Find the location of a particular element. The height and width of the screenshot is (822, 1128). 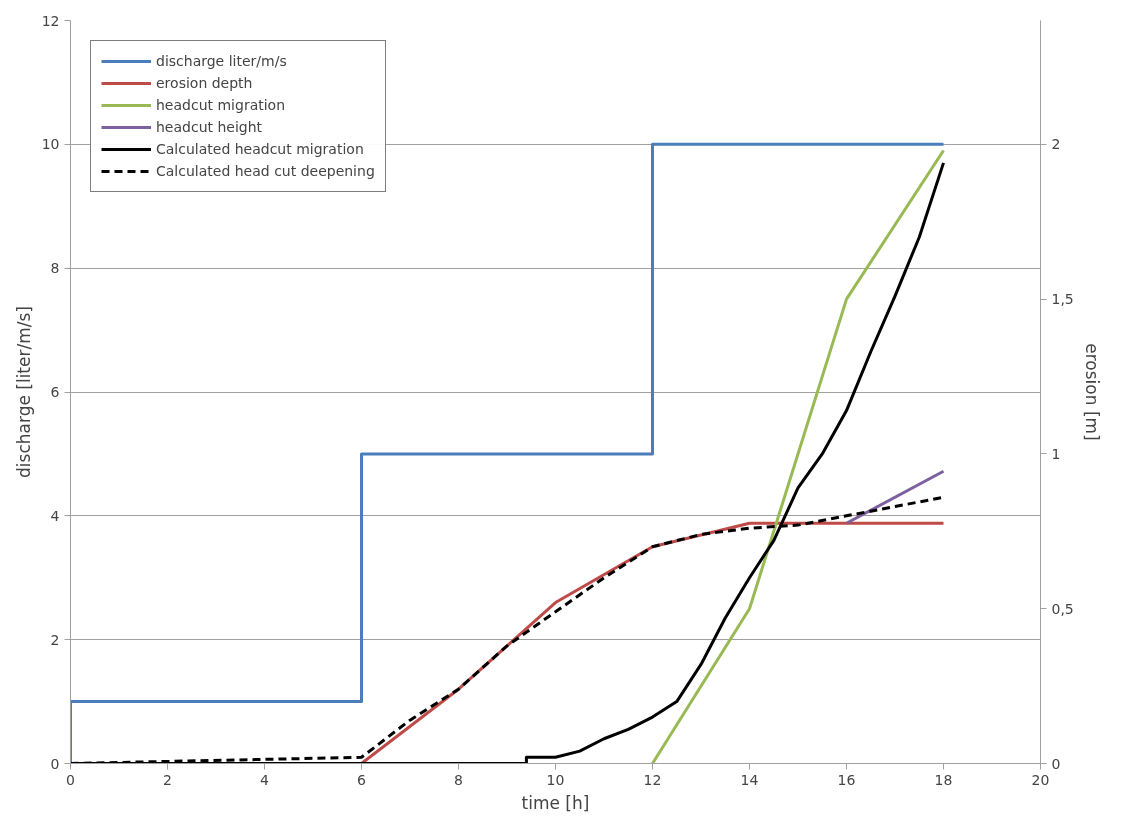

x-tick-label: 4 is located at coordinates (265, 779).